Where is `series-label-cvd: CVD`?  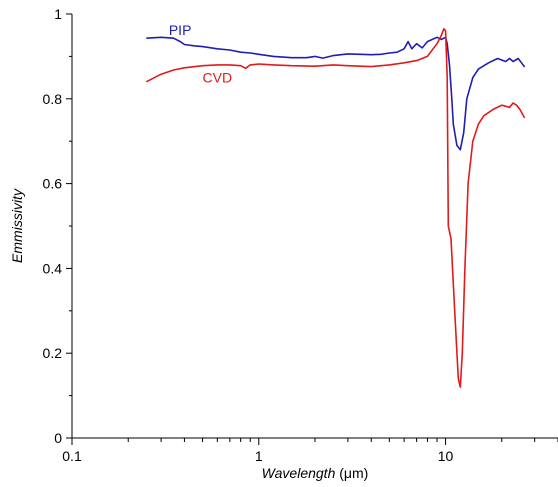
series-label-cvd: CVD is located at coordinates (218, 78).